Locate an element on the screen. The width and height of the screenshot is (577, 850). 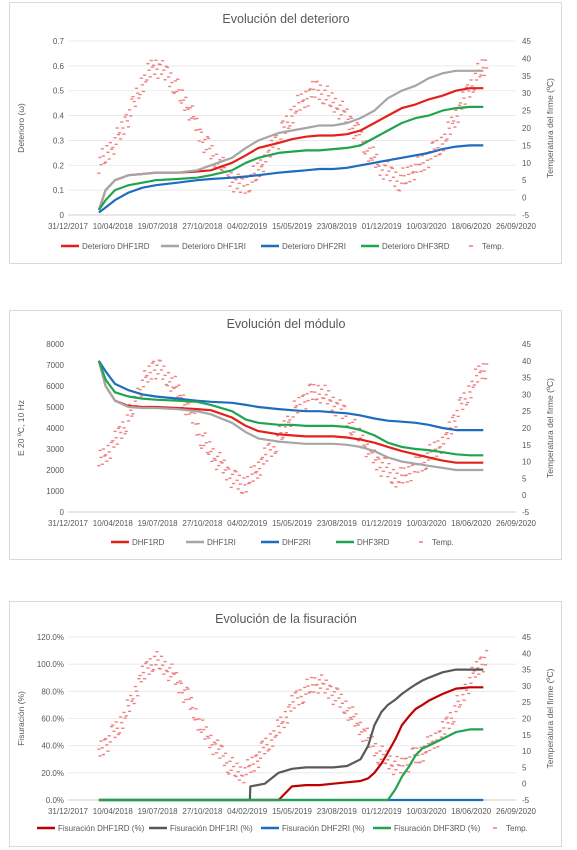
y-axis-title: Deterioro (ω) is located at coordinates (21, 128).